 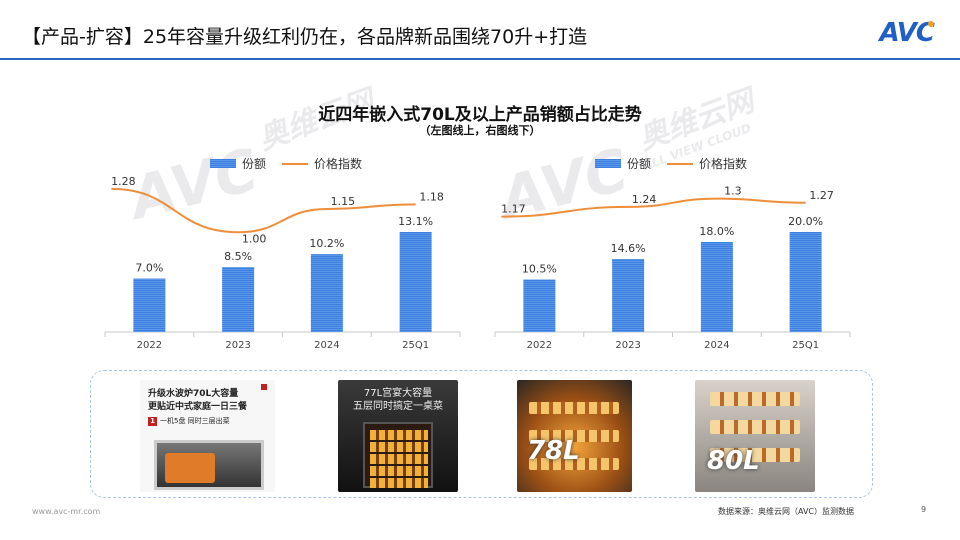 I want to click on capacity-label: 80L, so click(x=733, y=461).